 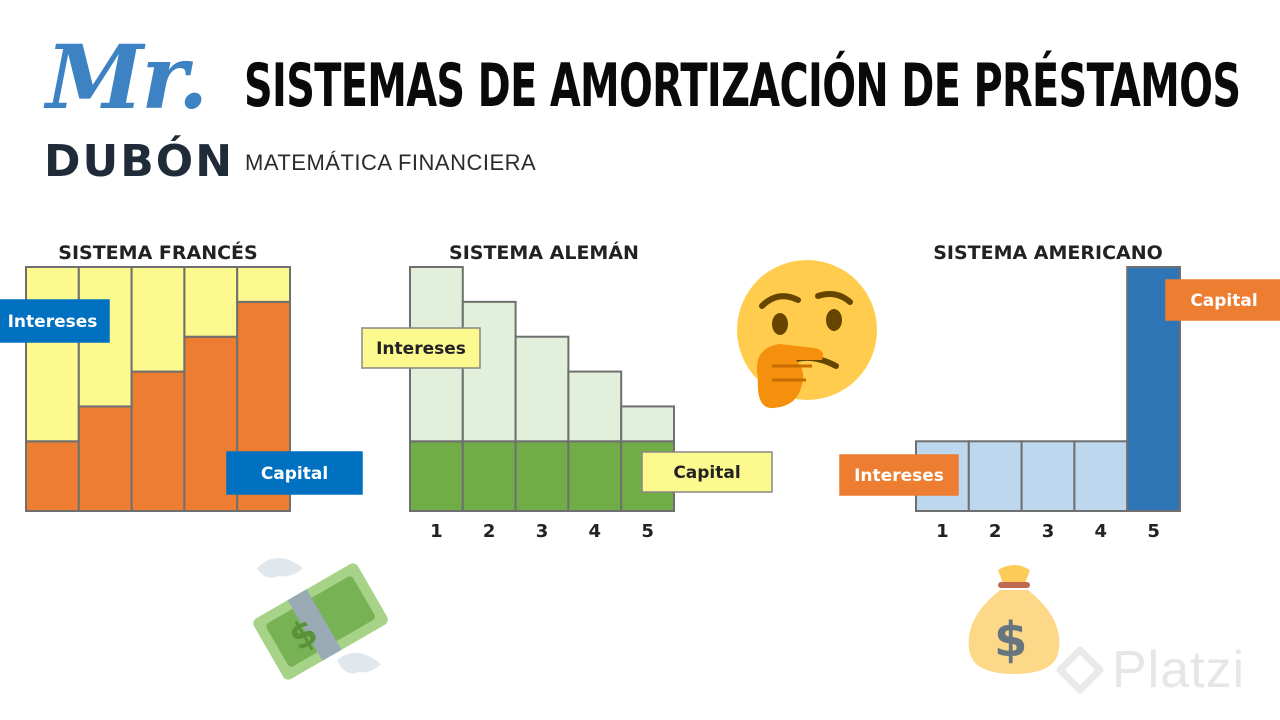 I want to click on thinking-face-icon, so click(x=807, y=334).